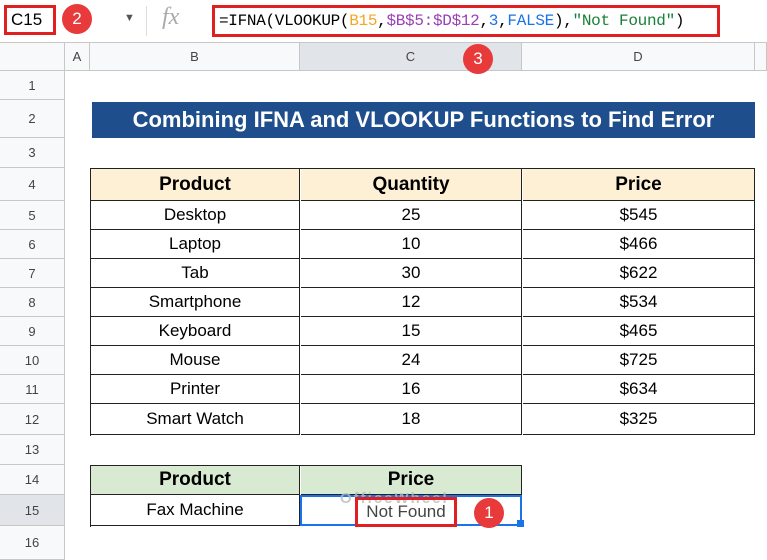  What do you see at coordinates (520, 523) in the screenshot?
I see `fill-handle` at bounding box center [520, 523].